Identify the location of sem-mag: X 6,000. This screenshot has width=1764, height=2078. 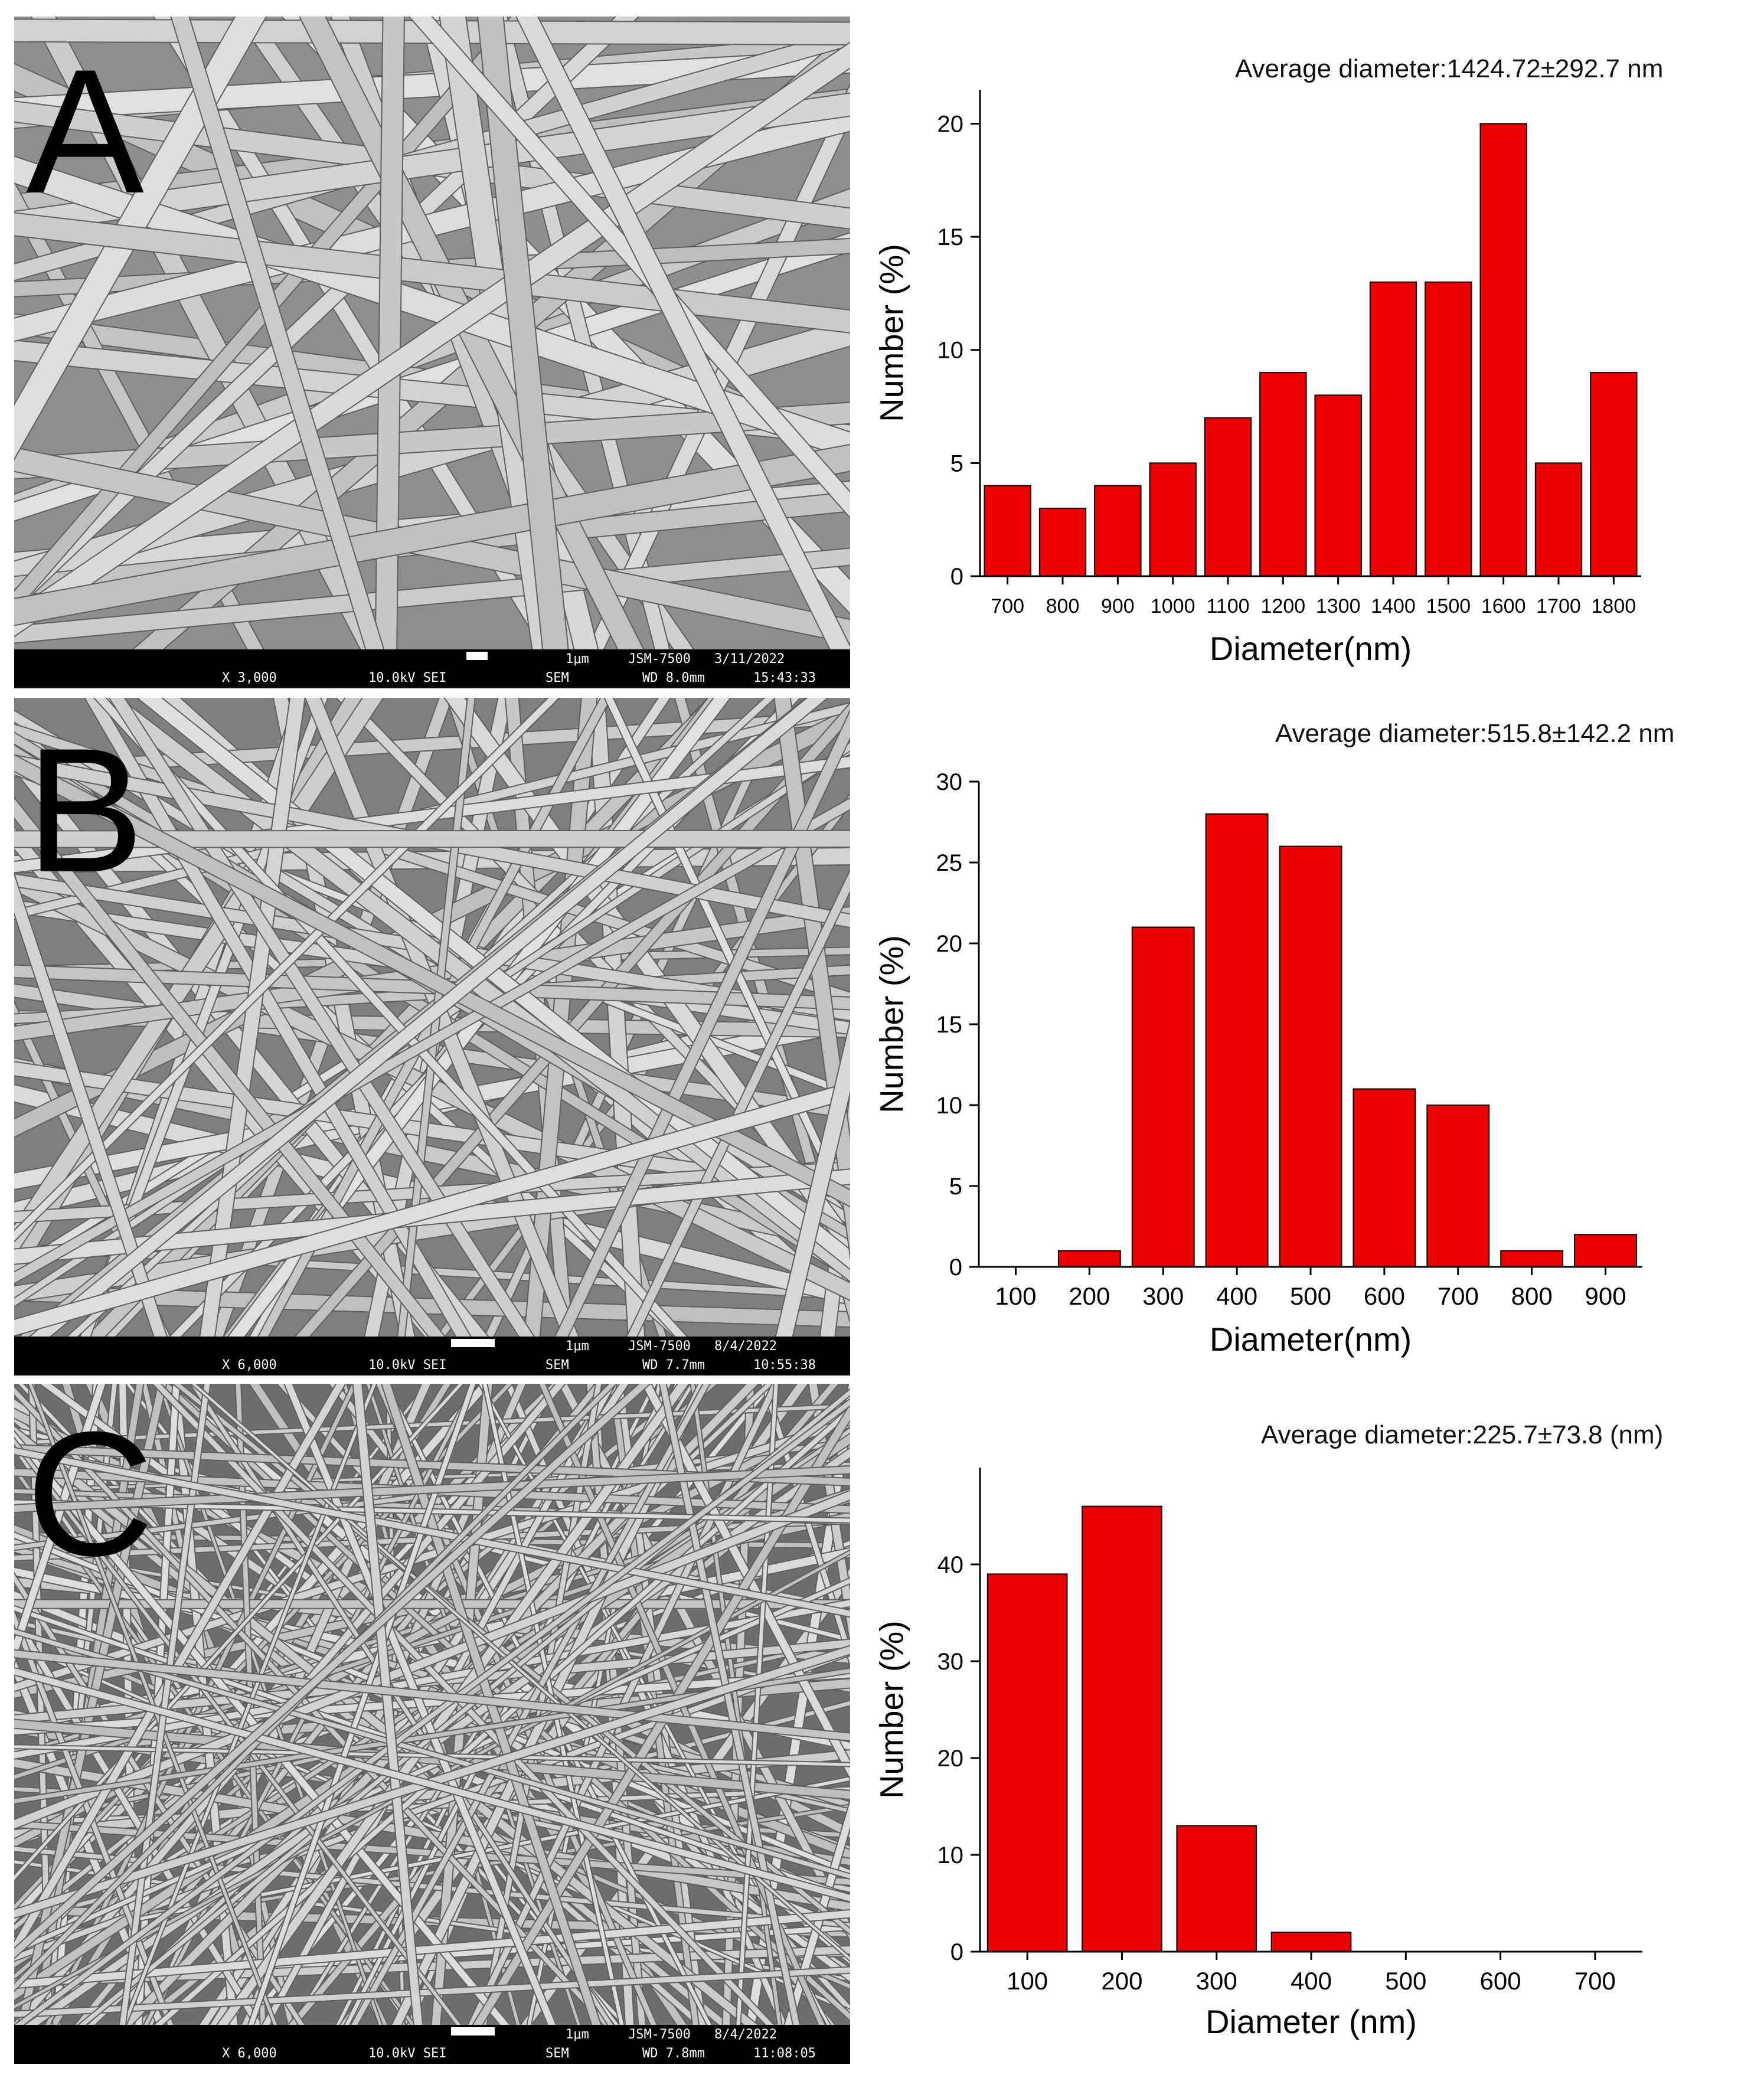
(250, 2053).